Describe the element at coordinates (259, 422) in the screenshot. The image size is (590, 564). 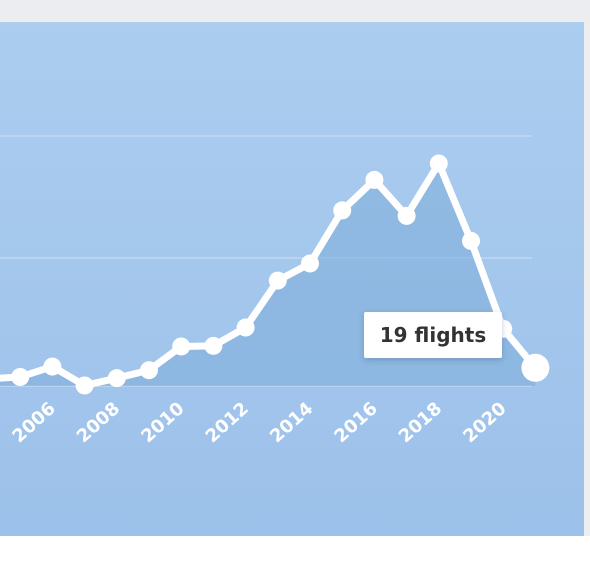
I see `x-tick-labels: 2006 2008 2010 2012 2014 2016 2018 2020` at that location.